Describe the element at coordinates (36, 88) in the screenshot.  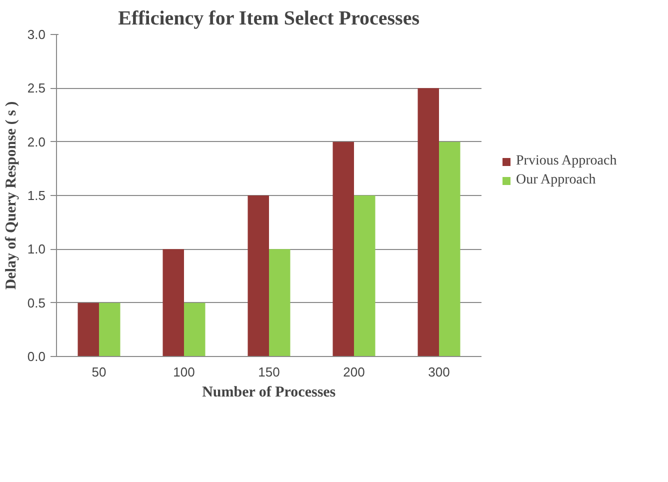
I see `y-tick-label: 2.5` at that location.